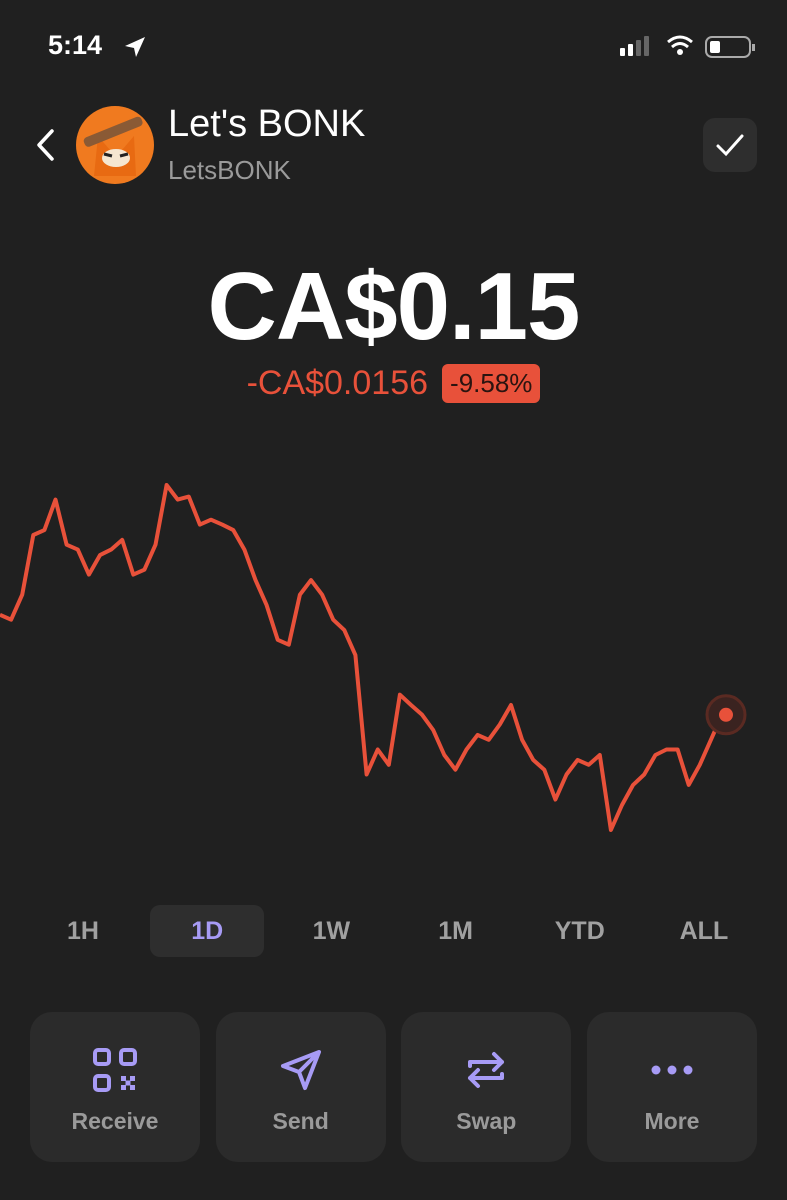 The height and width of the screenshot is (1200, 787). Describe the element at coordinates (455, 931) in the screenshot. I see `range-button: 1M` at that location.